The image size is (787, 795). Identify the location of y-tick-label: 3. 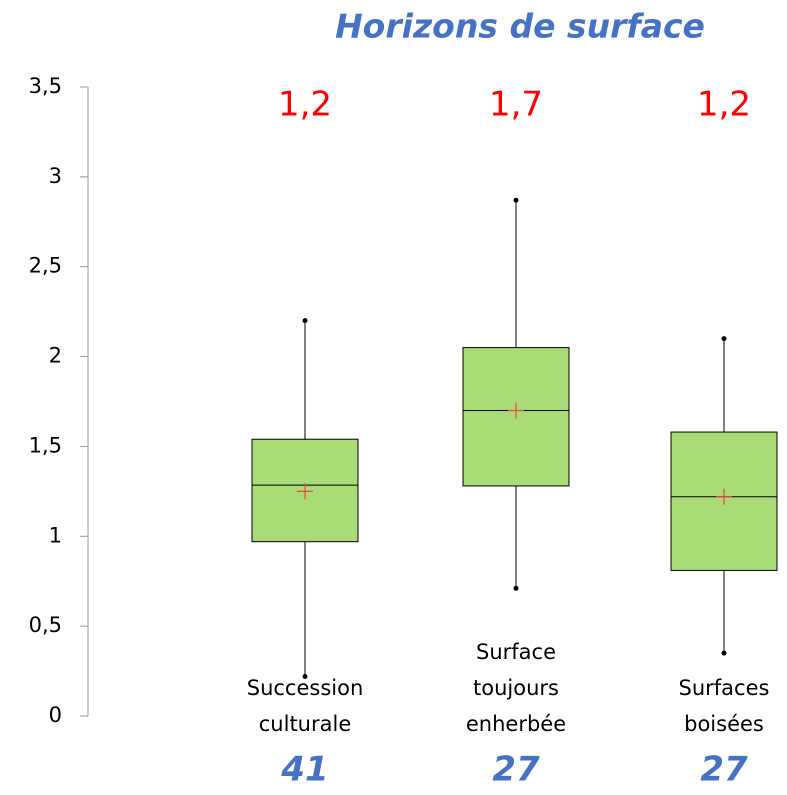
(55, 176).